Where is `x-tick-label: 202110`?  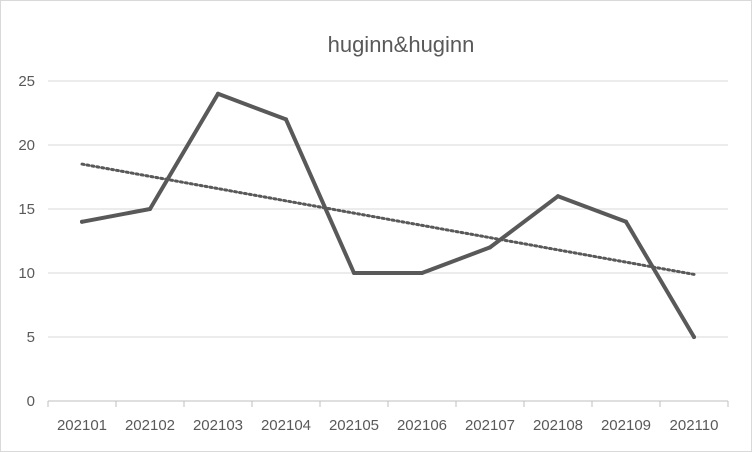 x-tick-label: 202110 is located at coordinates (694, 425).